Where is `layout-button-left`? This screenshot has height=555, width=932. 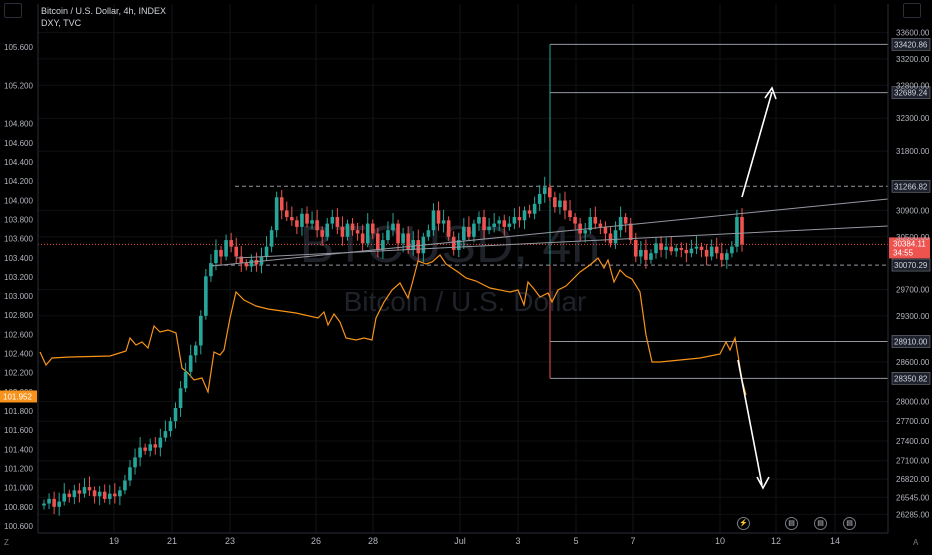 layout-button-left is located at coordinates (13, 10).